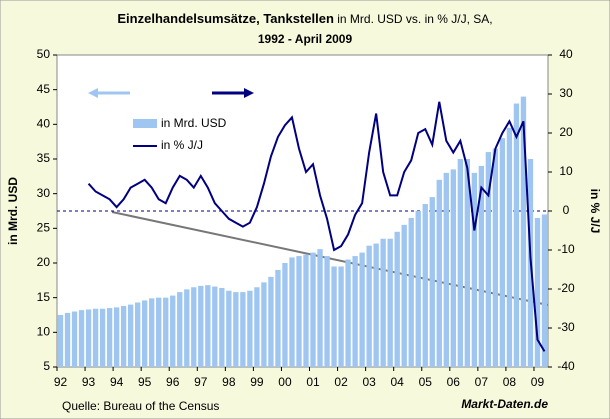 This screenshot has width=610, height=419. Describe the element at coordinates (44, 297) in the screenshot. I see `y-tick-label: 15` at that location.